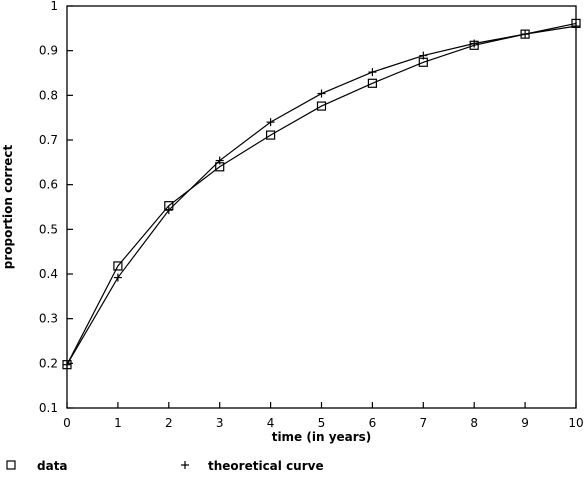  Describe the element at coordinates (54, 6) in the screenshot. I see `y-tick-label: 1` at that location.